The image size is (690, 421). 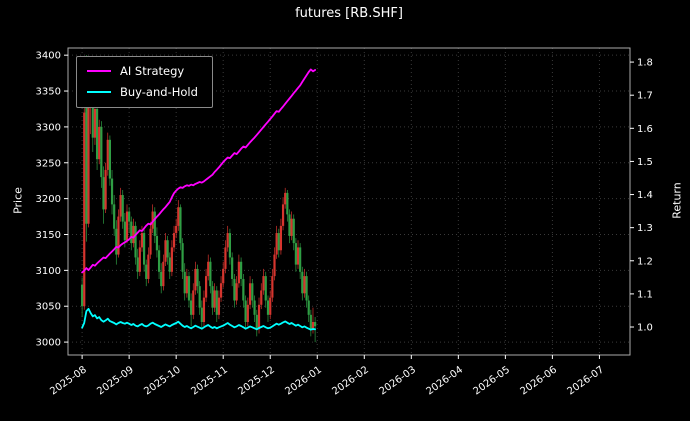 What do you see at coordinates (586, 380) in the screenshot?
I see `x-tick-label: 2026-07` at bounding box center [586, 380].